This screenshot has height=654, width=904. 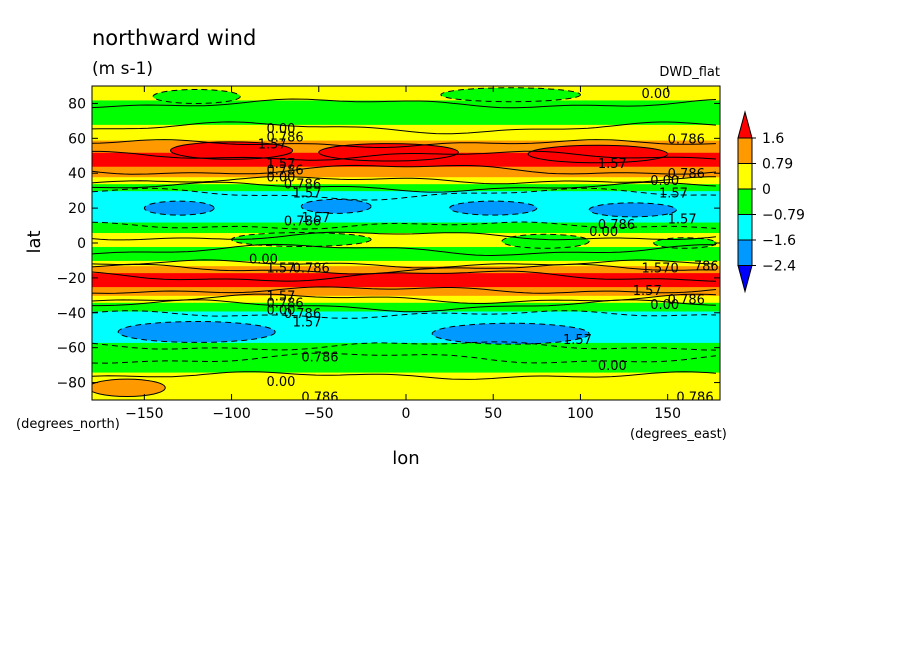 I want to click on contour-label: 1.570, so click(x=660, y=268).